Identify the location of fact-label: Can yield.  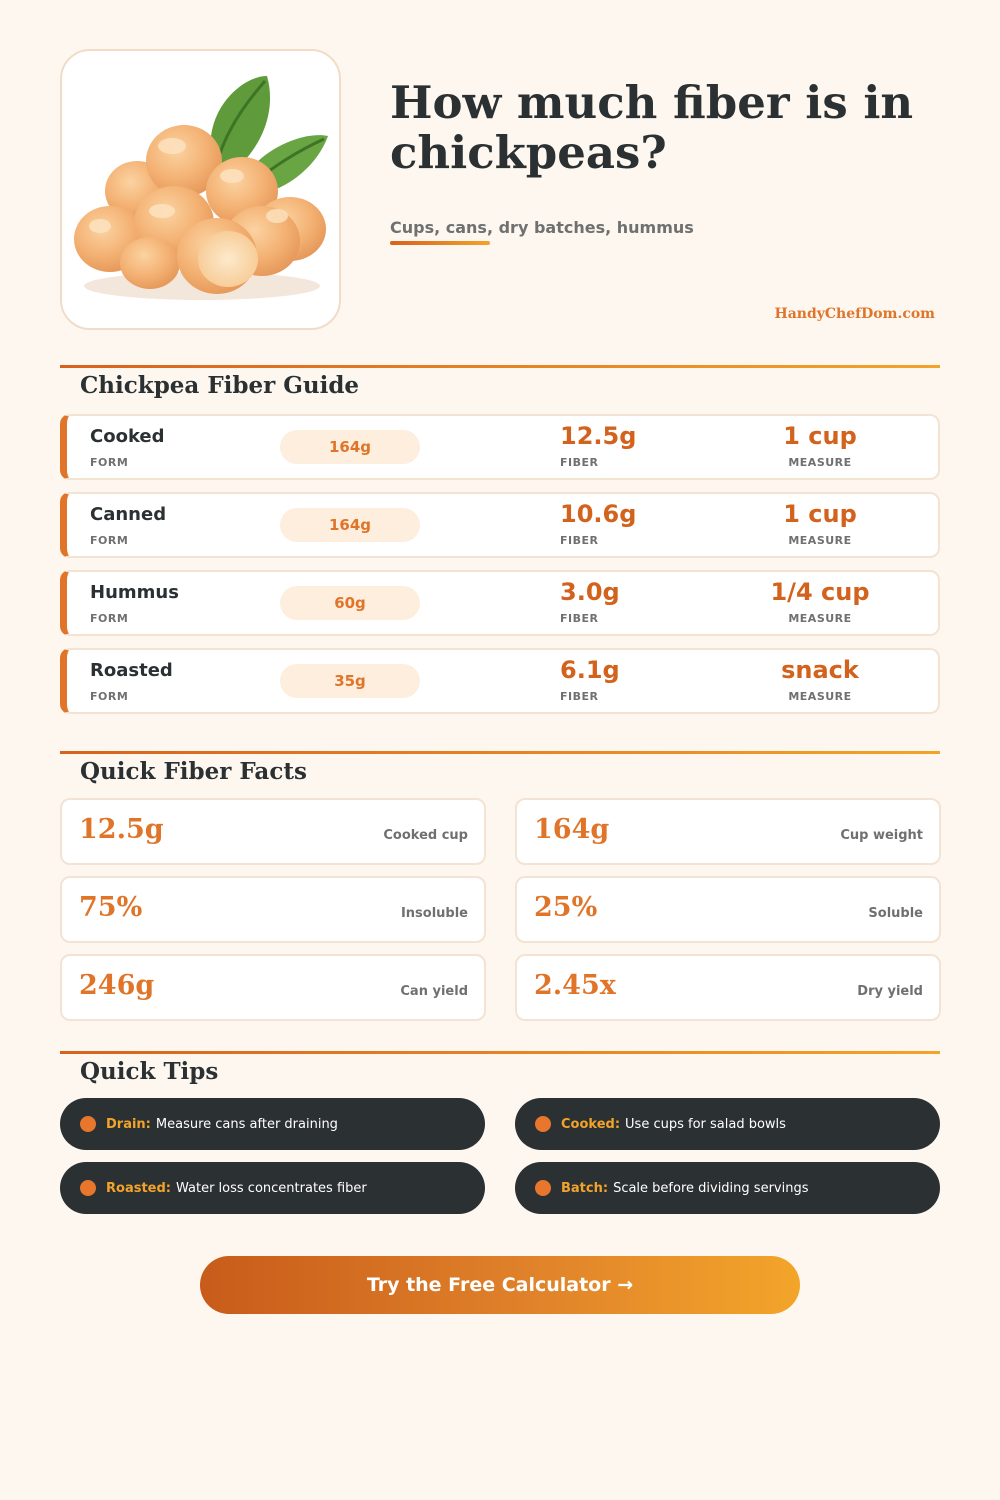
(434, 991).